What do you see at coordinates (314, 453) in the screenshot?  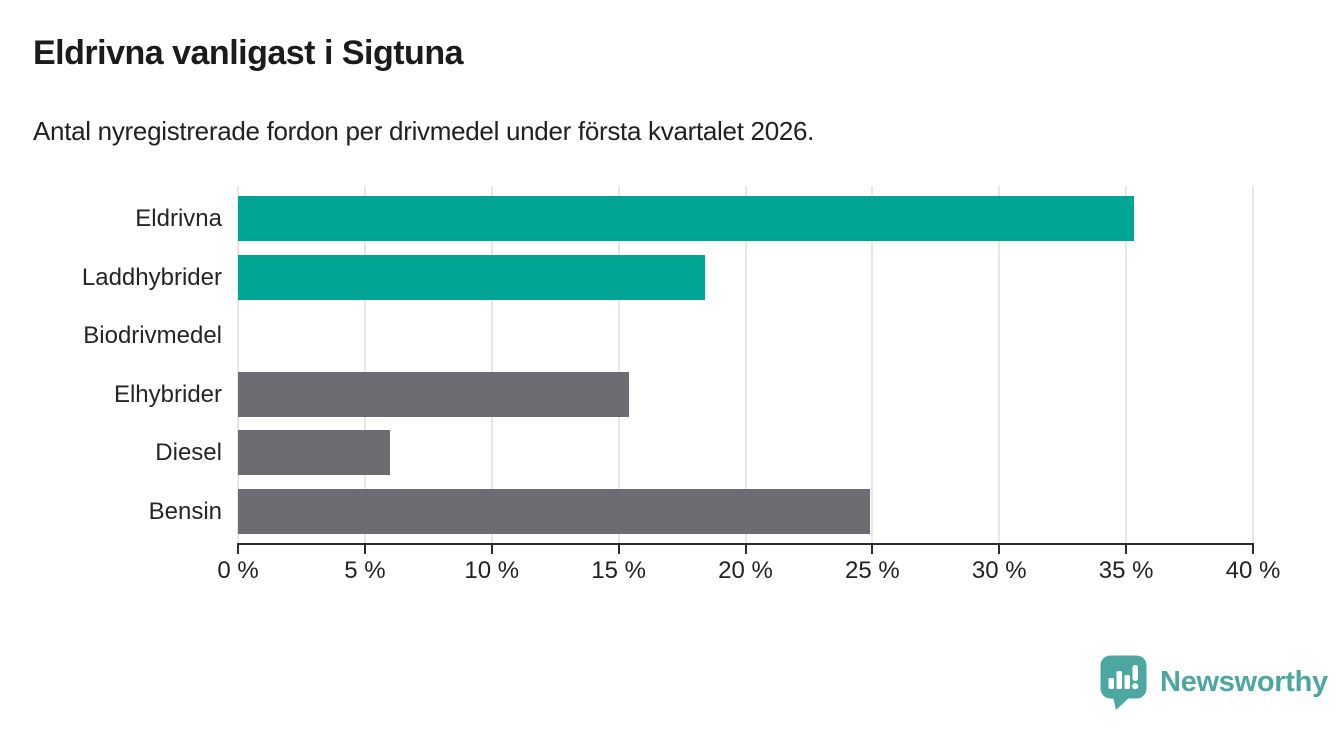 I see `bar-diesel` at bounding box center [314, 453].